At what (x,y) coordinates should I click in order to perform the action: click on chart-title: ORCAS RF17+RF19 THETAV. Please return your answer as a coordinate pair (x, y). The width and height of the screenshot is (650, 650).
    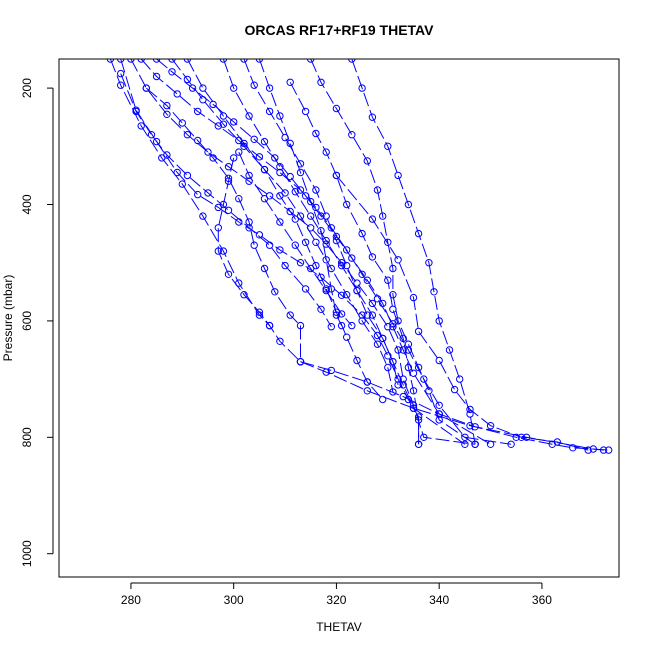
    Looking at the image, I should click on (340, 30).